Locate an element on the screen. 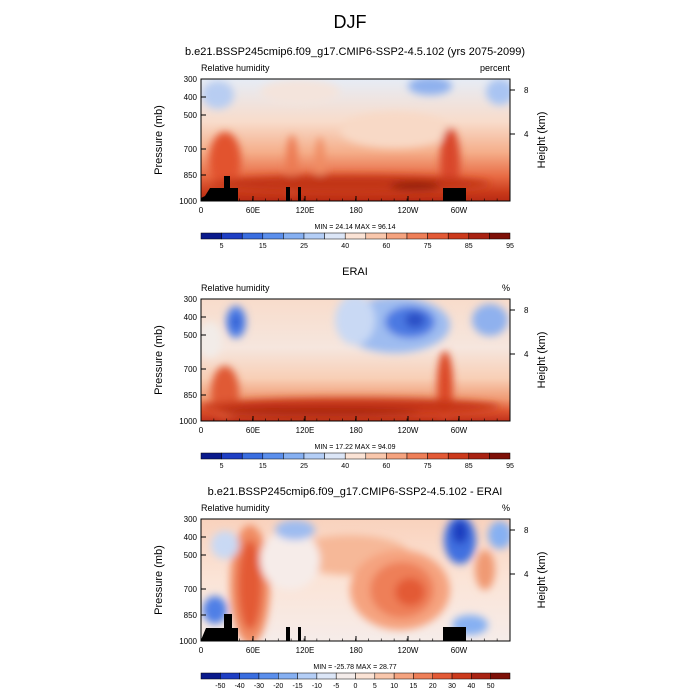 The image size is (700, 700). x-tick-label: 60E is located at coordinates (253, 210).